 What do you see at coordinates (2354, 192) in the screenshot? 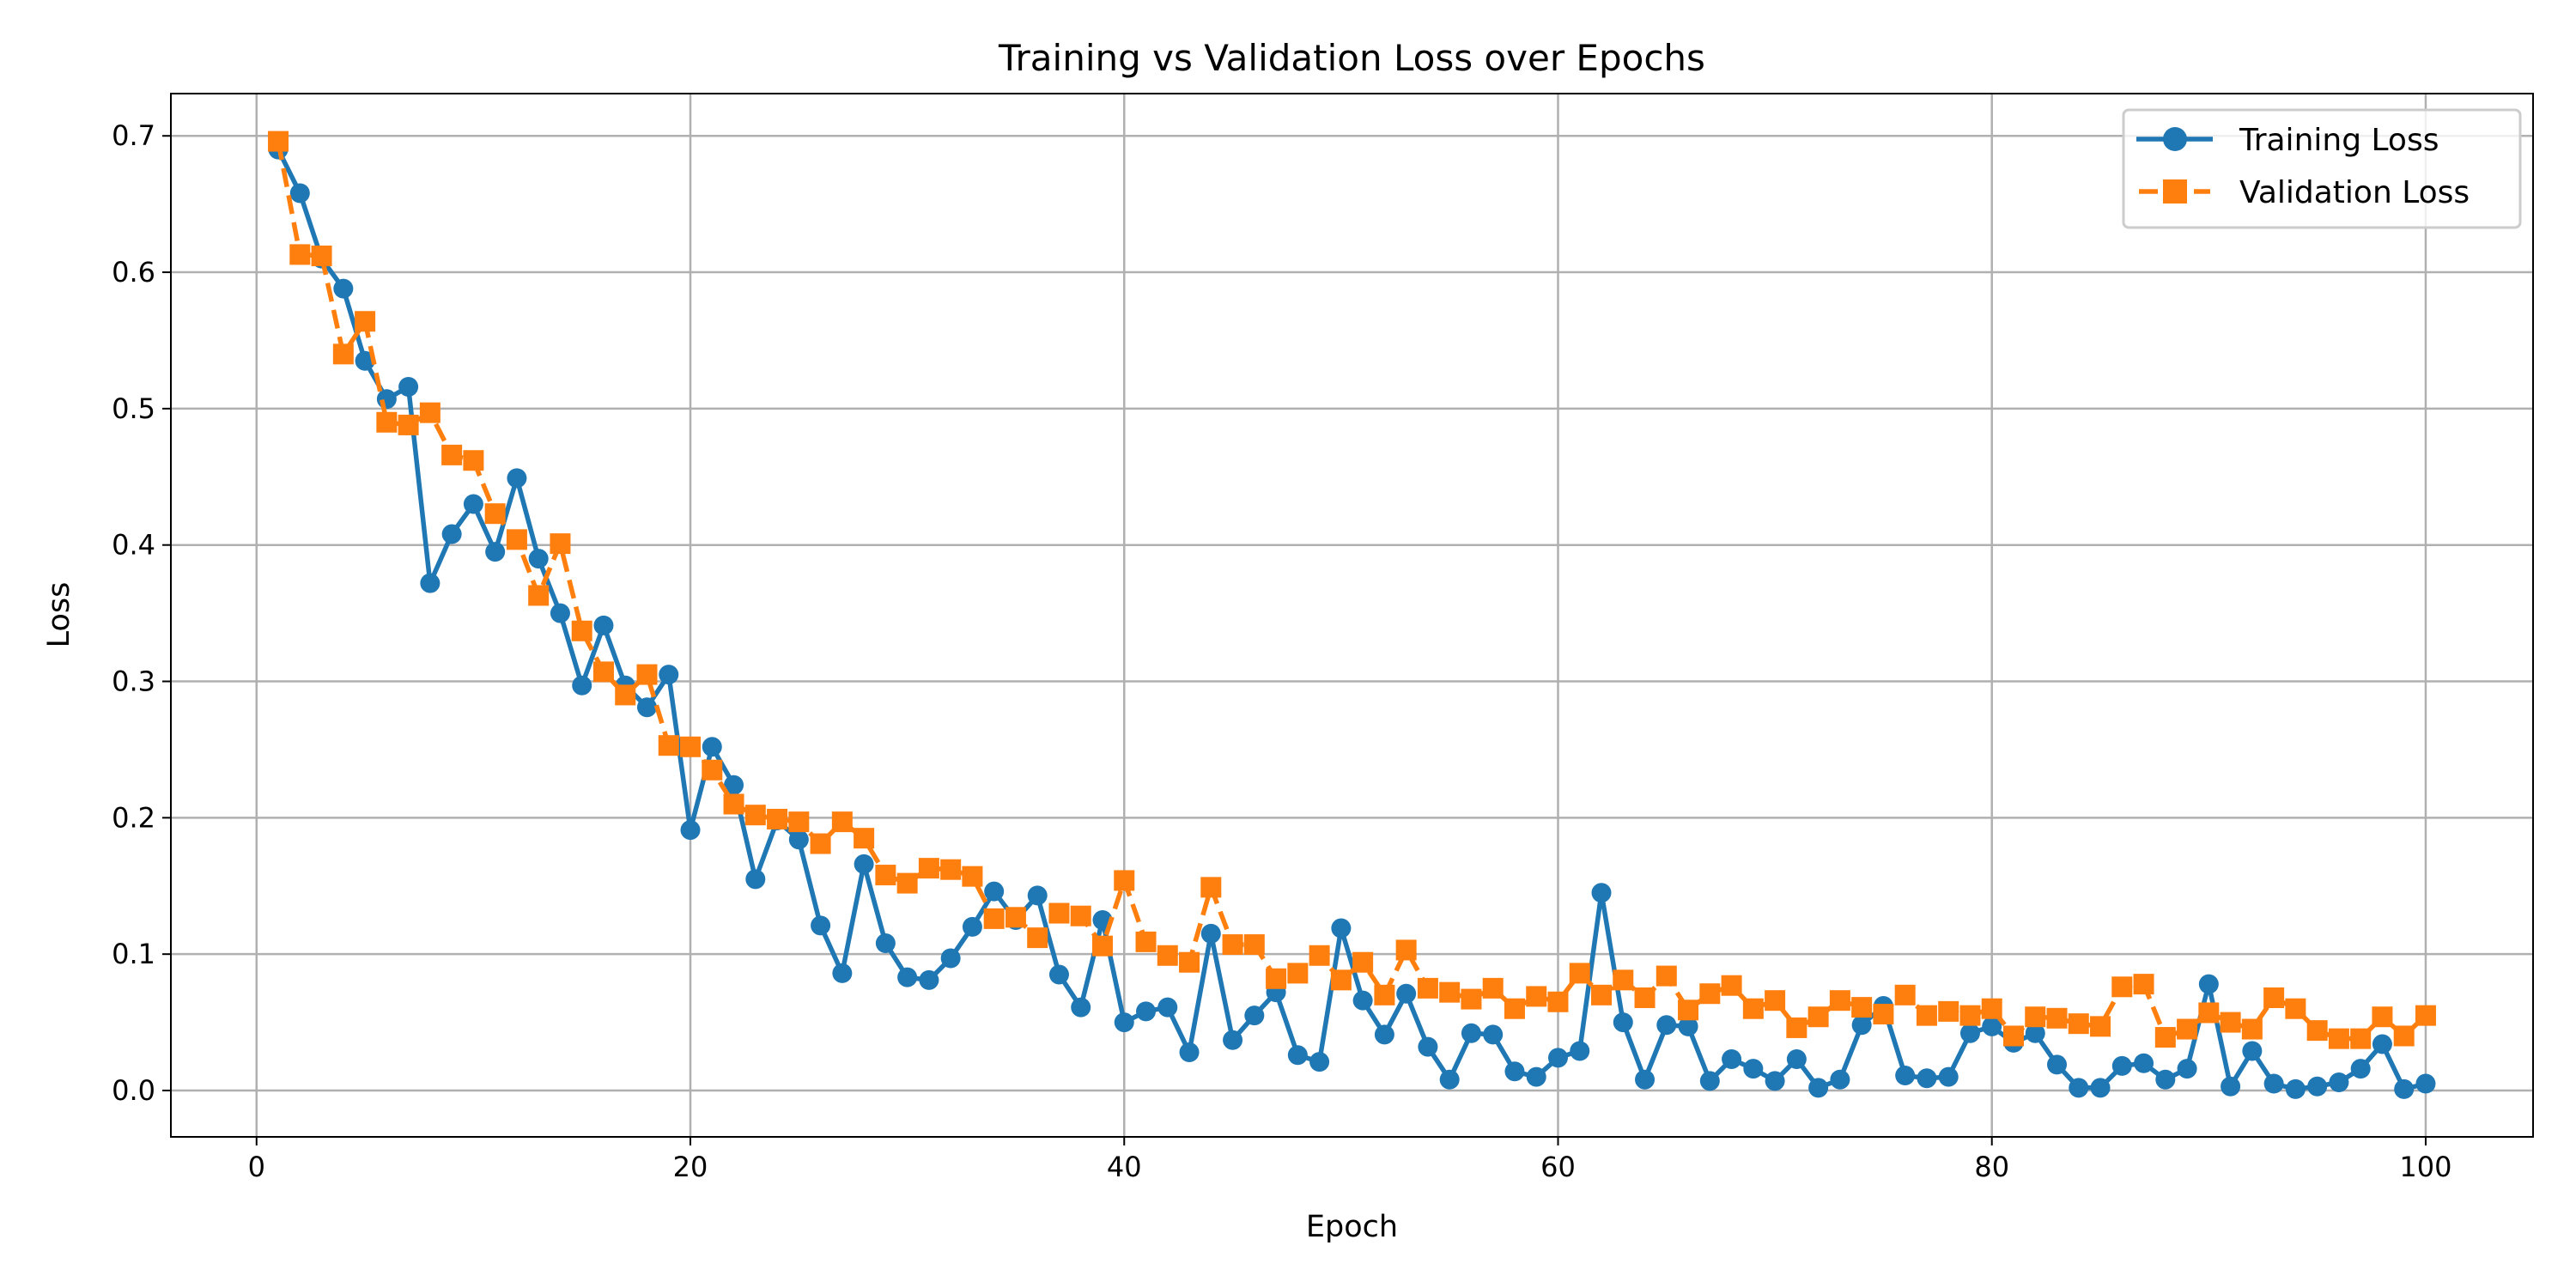
I see `legend-validation-label: Validation Loss` at bounding box center [2354, 192].